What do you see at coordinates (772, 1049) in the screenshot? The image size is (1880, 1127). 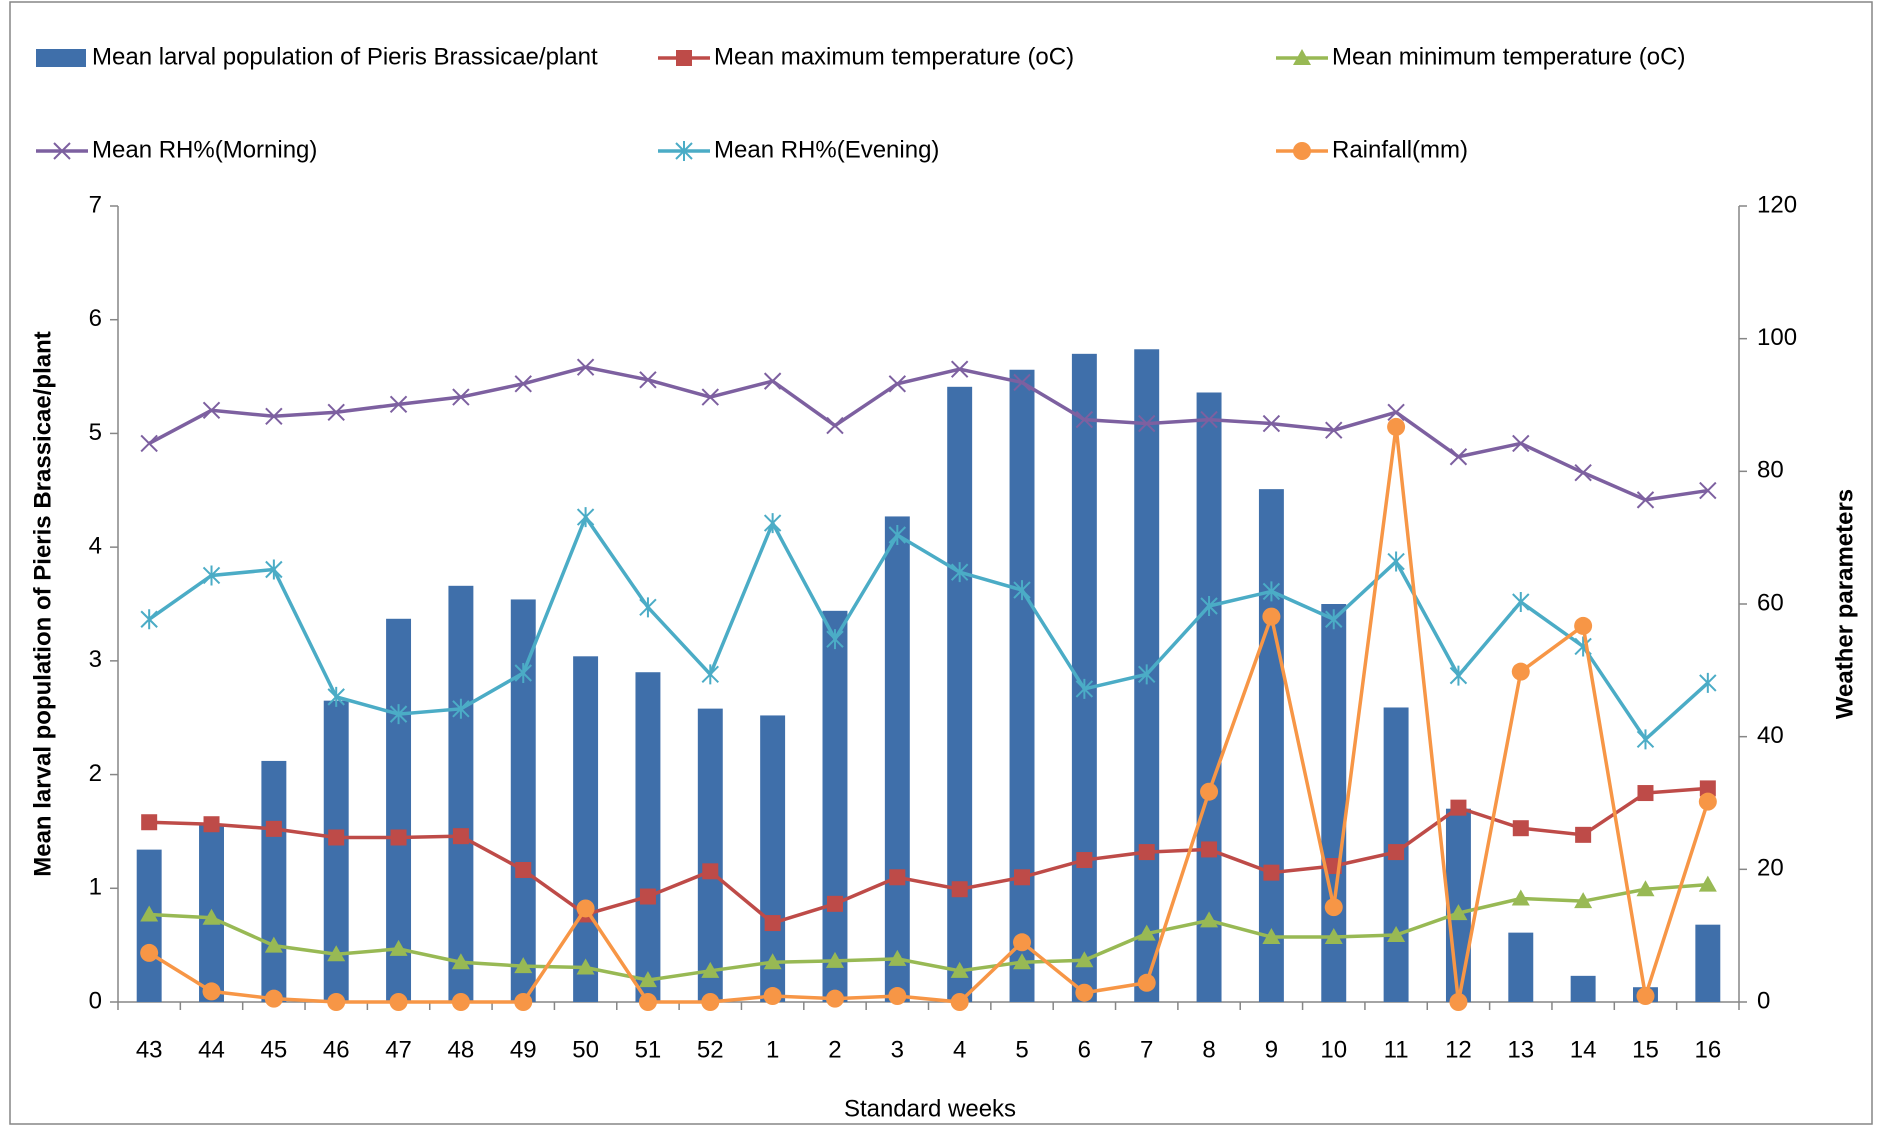 I see `x-tick-label: 1` at bounding box center [772, 1049].